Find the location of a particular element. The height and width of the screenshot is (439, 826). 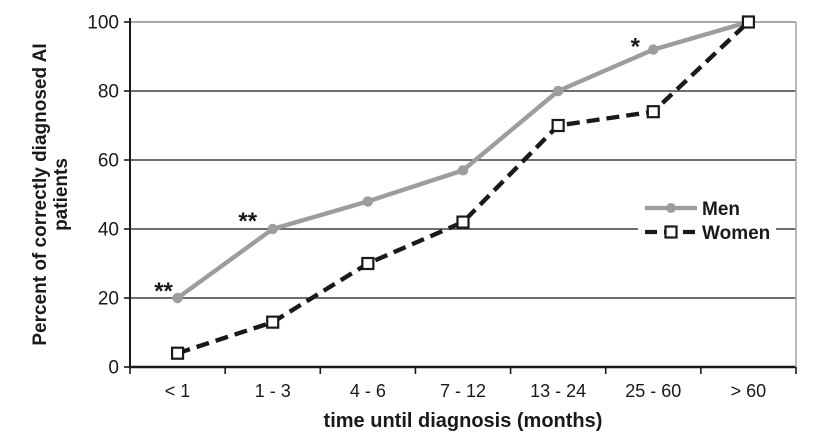

annotation-0: ** is located at coordinates (163, 291).